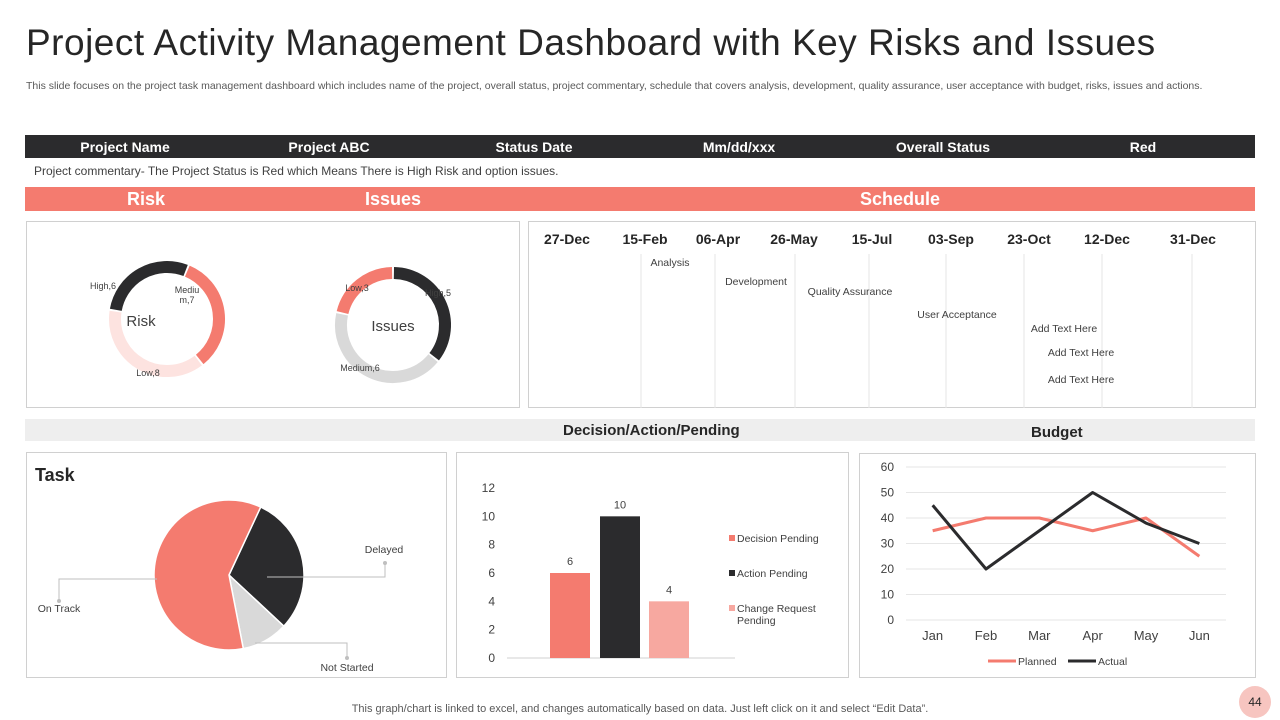 Image resolution: width=1280 pixels, height=720 pixels. I want to click on schedule-item-development: Development, so click(756, 282).